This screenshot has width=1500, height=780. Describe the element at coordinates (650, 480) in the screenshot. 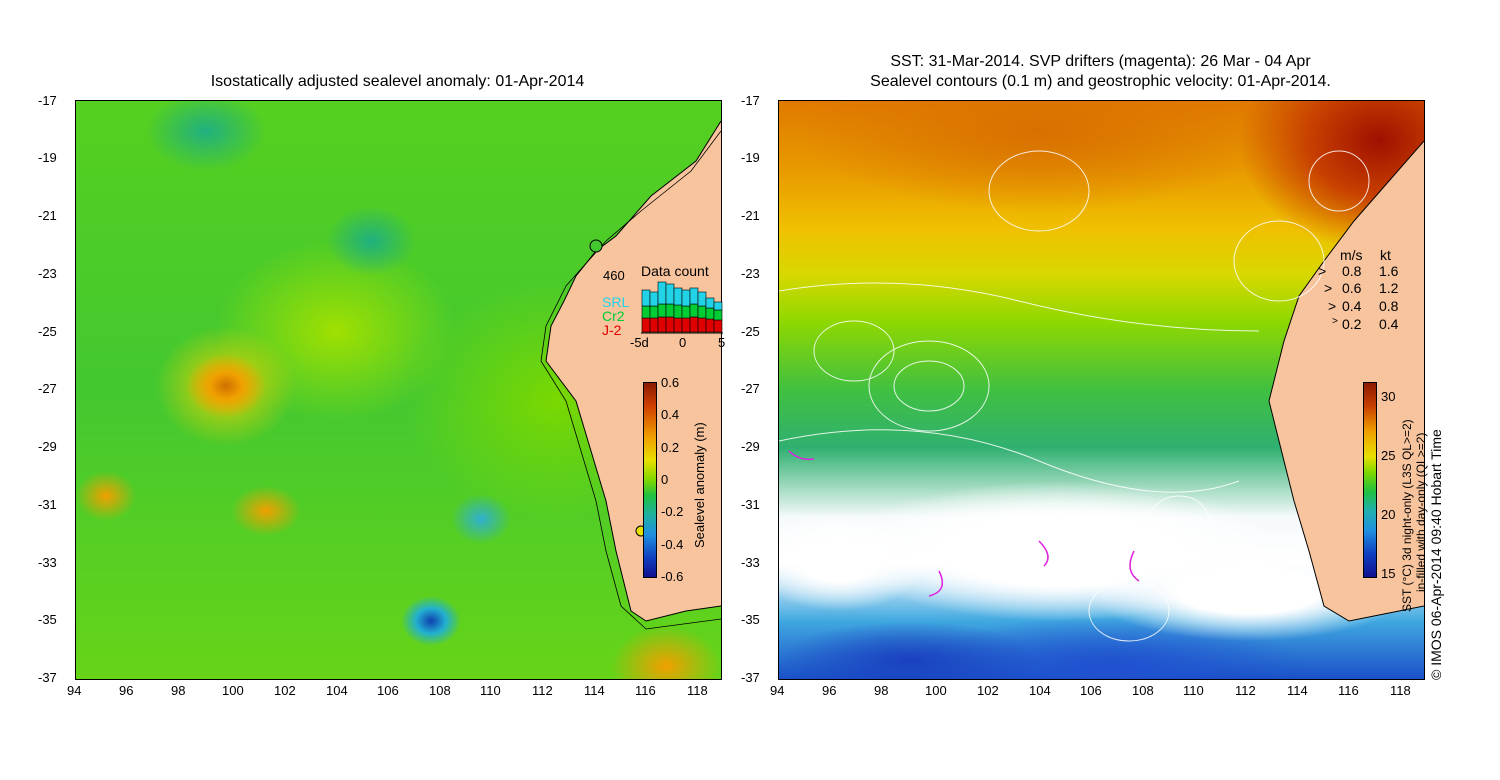

I see `ssha-colorbar` at that location.